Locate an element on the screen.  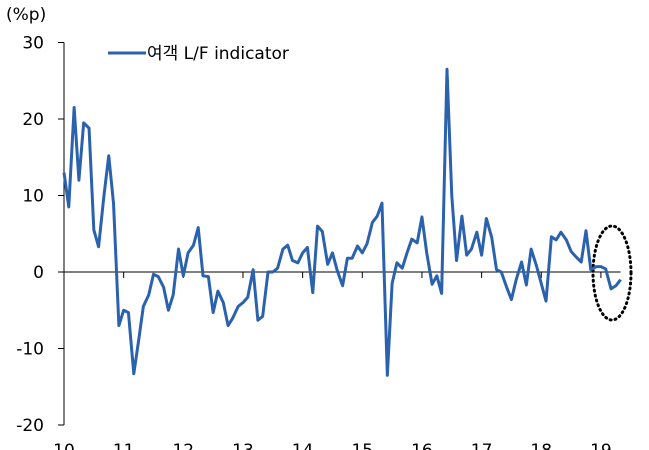
x-tick-label: 12 is located at coordinates (183, 445).